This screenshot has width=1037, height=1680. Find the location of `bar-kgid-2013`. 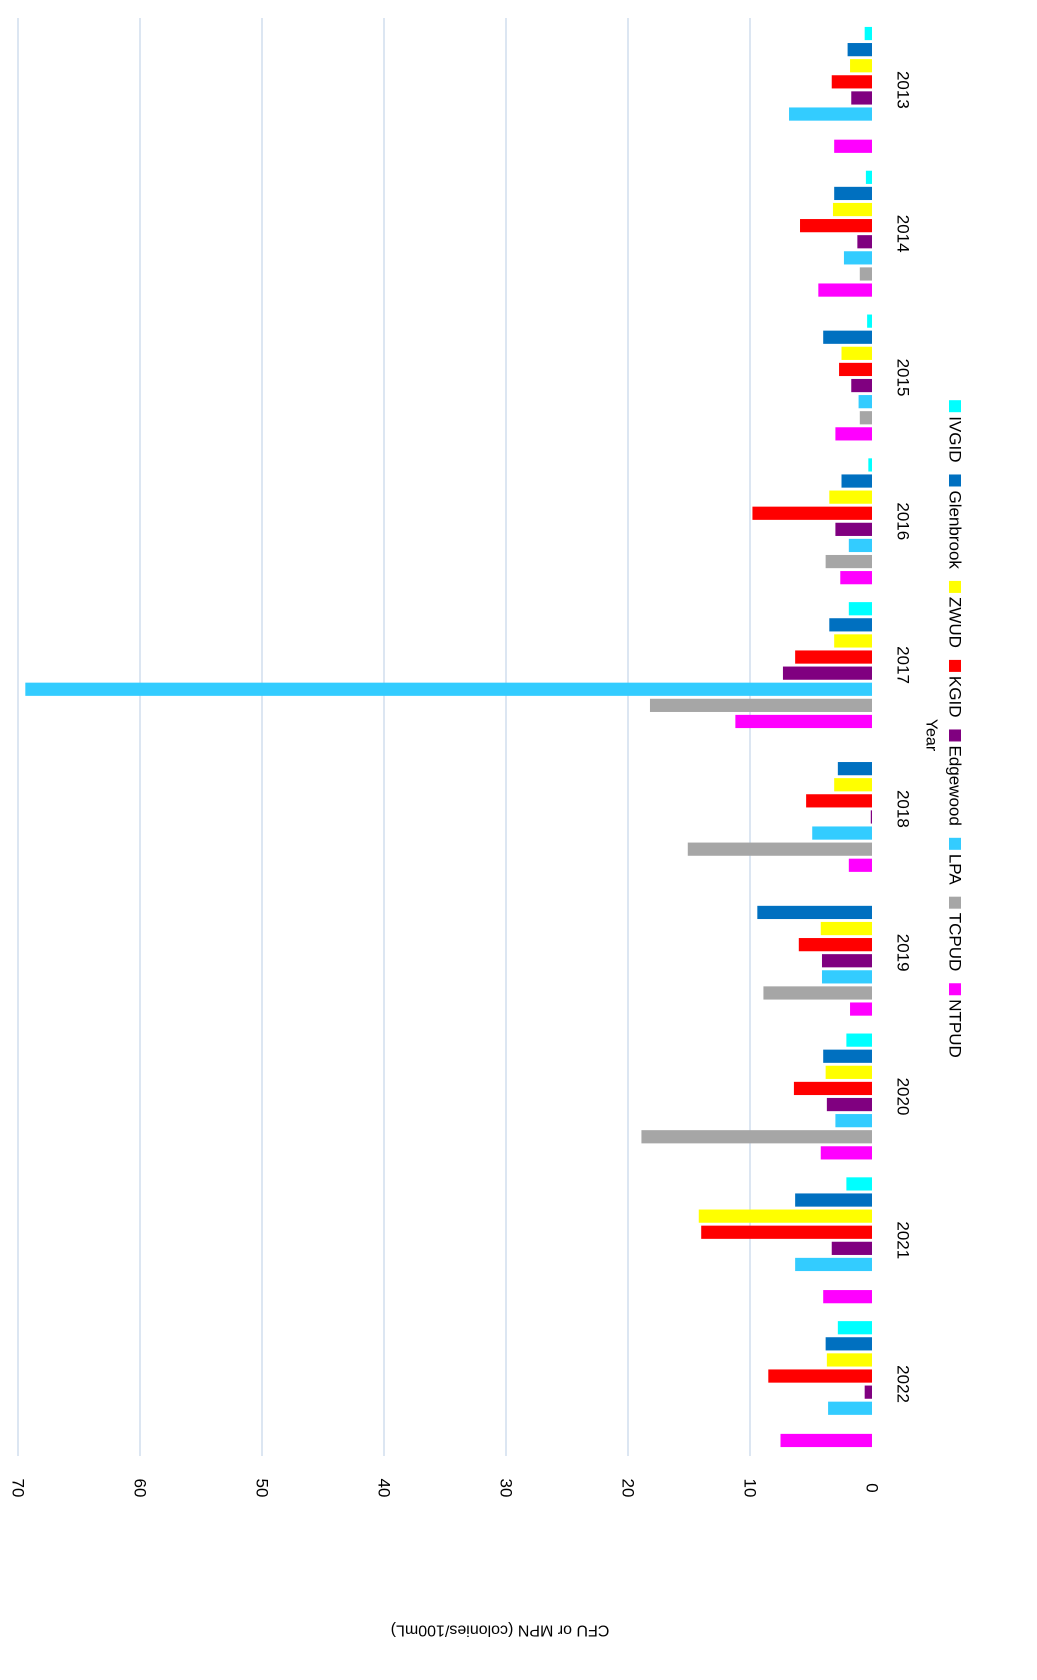

bar-kgid-2013 is located at coordinates (851, 82).